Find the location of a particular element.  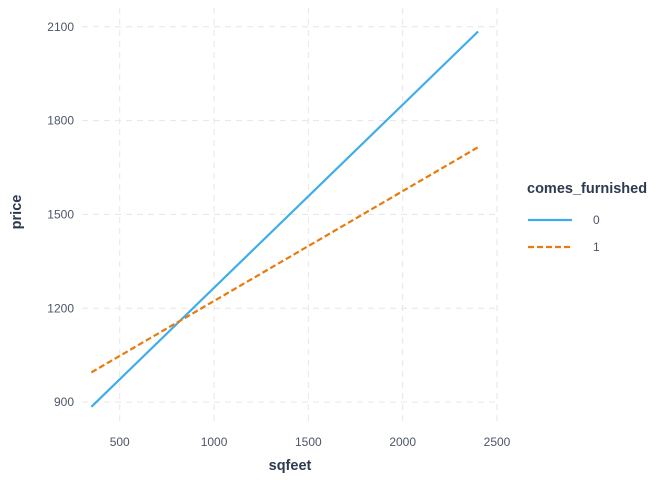

y-tick-label: 1200 is located at coordinates (60, 308).